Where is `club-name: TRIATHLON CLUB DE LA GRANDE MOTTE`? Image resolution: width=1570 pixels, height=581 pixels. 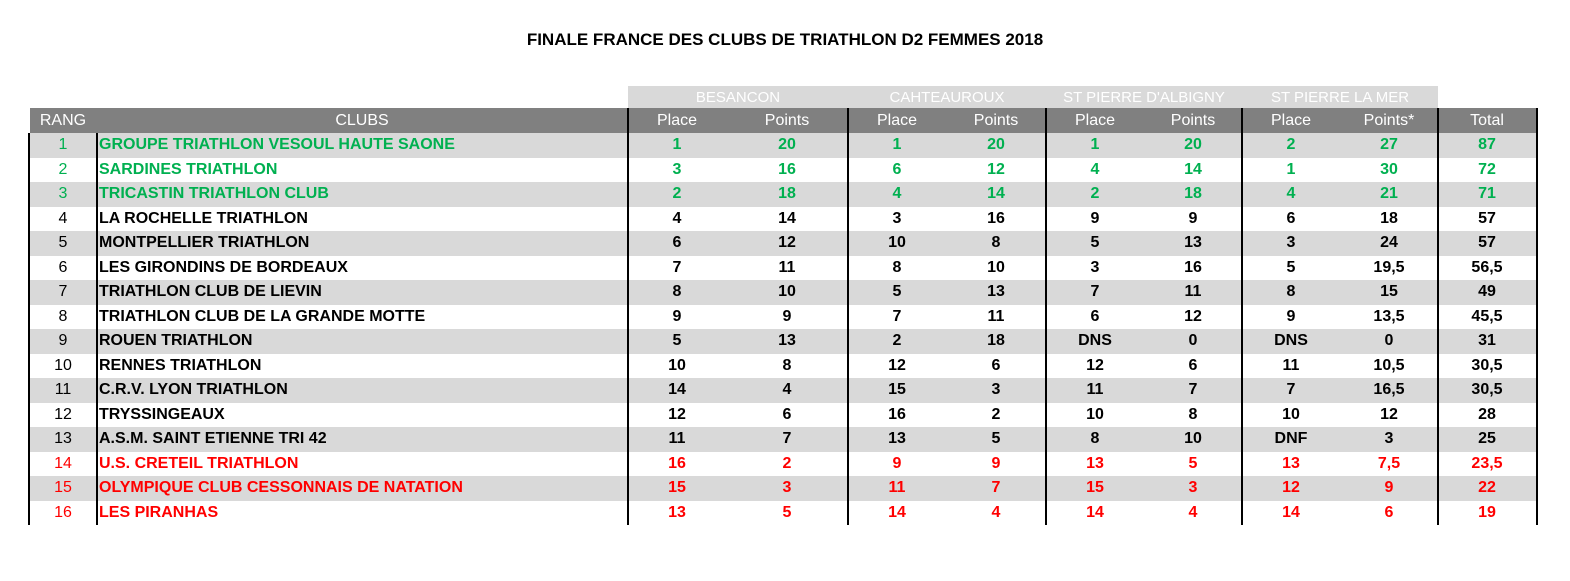
club-name: TRIATHLON CLUB DE LA GRANDE MOTTE is located at coordinates (262, 316).